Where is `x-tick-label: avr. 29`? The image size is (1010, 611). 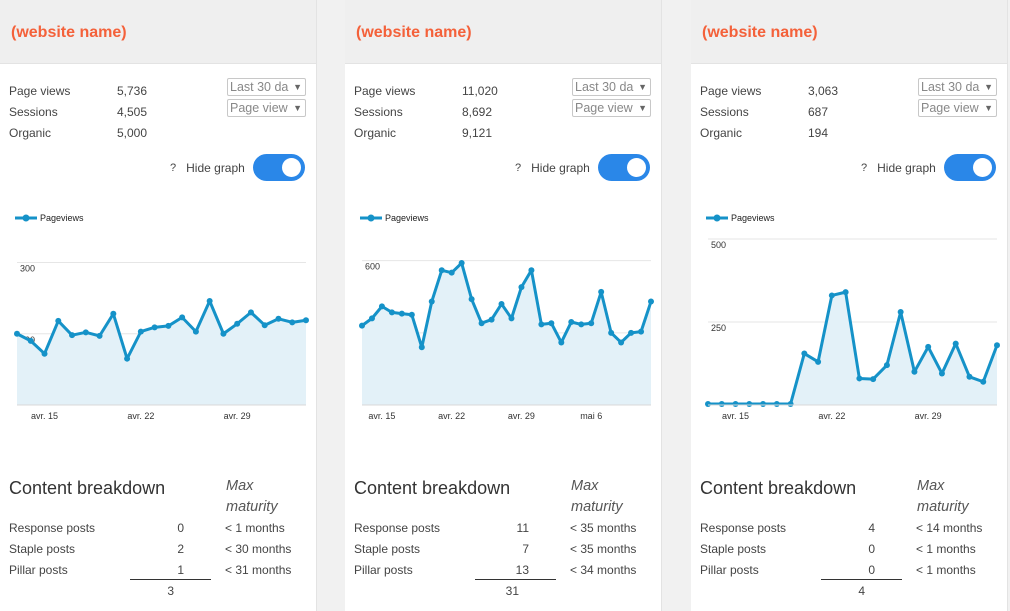 x-tick-label: avr. 29 is located at coordinates (521, 416).